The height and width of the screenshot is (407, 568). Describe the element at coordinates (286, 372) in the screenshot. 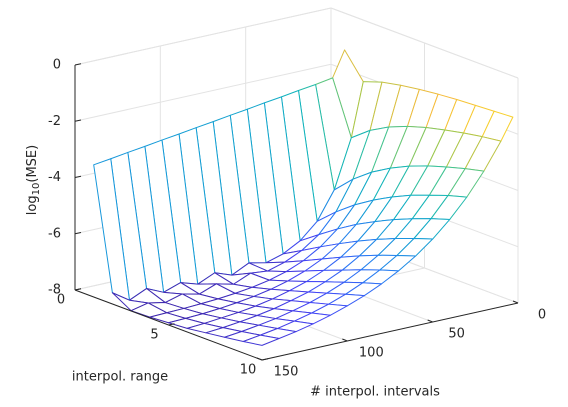

I see `x-tick-label: 150` at that location.